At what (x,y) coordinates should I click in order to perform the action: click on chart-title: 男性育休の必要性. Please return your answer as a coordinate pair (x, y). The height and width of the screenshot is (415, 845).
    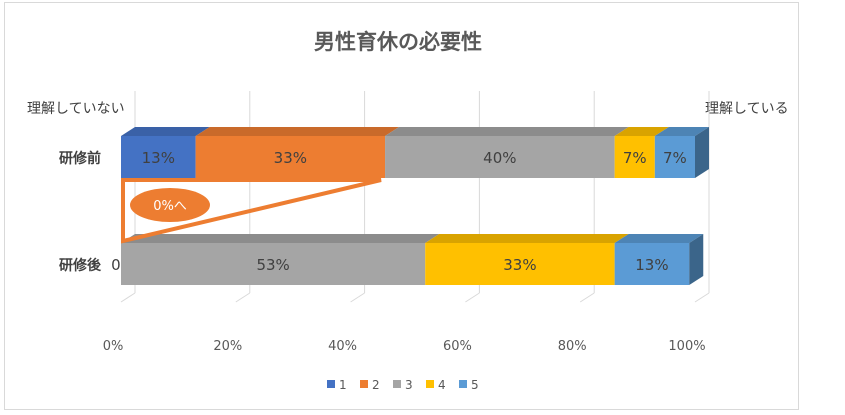
    Looking at the image, I should click on (398, 42).